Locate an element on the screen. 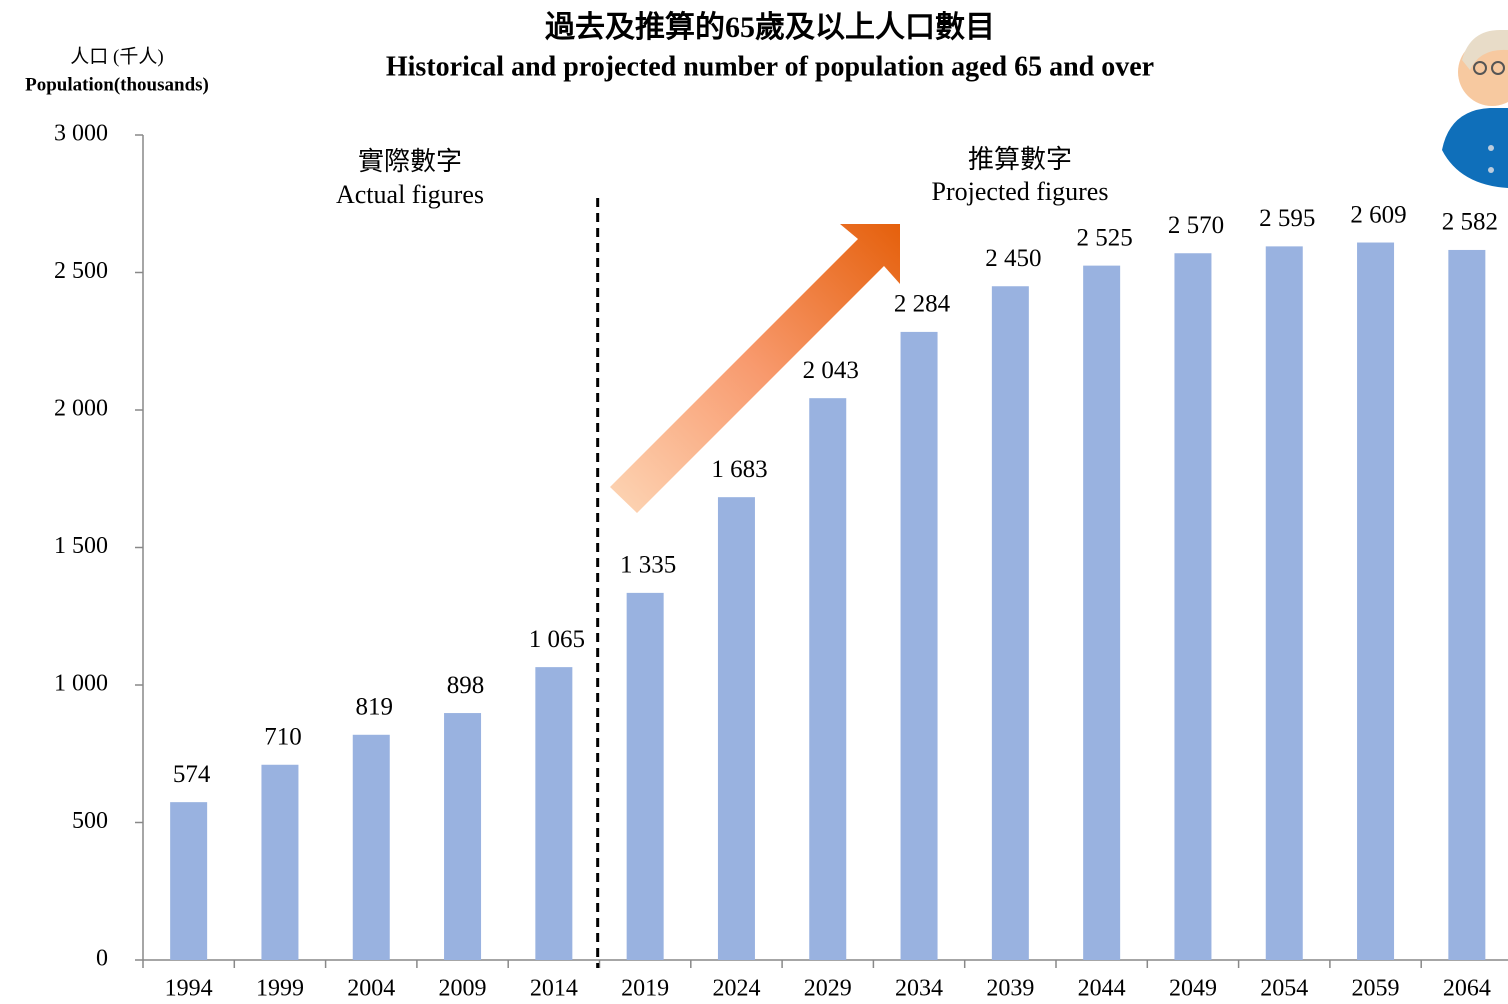 The height and width of the screenshot is (1004, 1508). x-tick-label: 2044 is located at coordinates (1102, 989).